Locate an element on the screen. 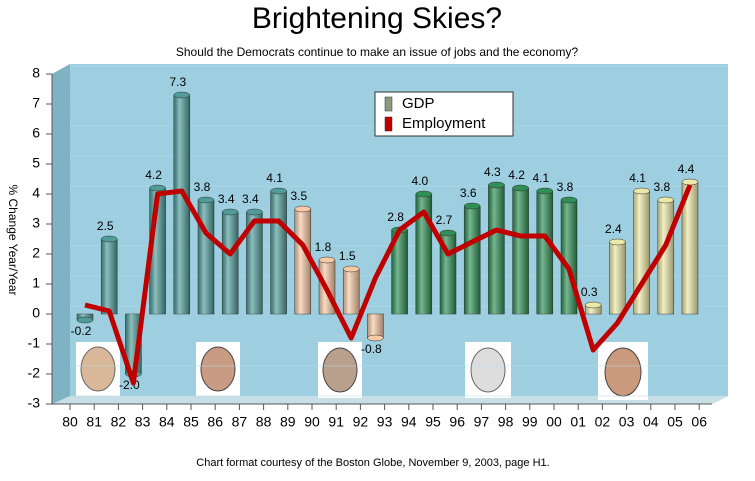 This screenshot has height=481, width=755. x-tick-label: 96 is located at coordinates (457, 422).